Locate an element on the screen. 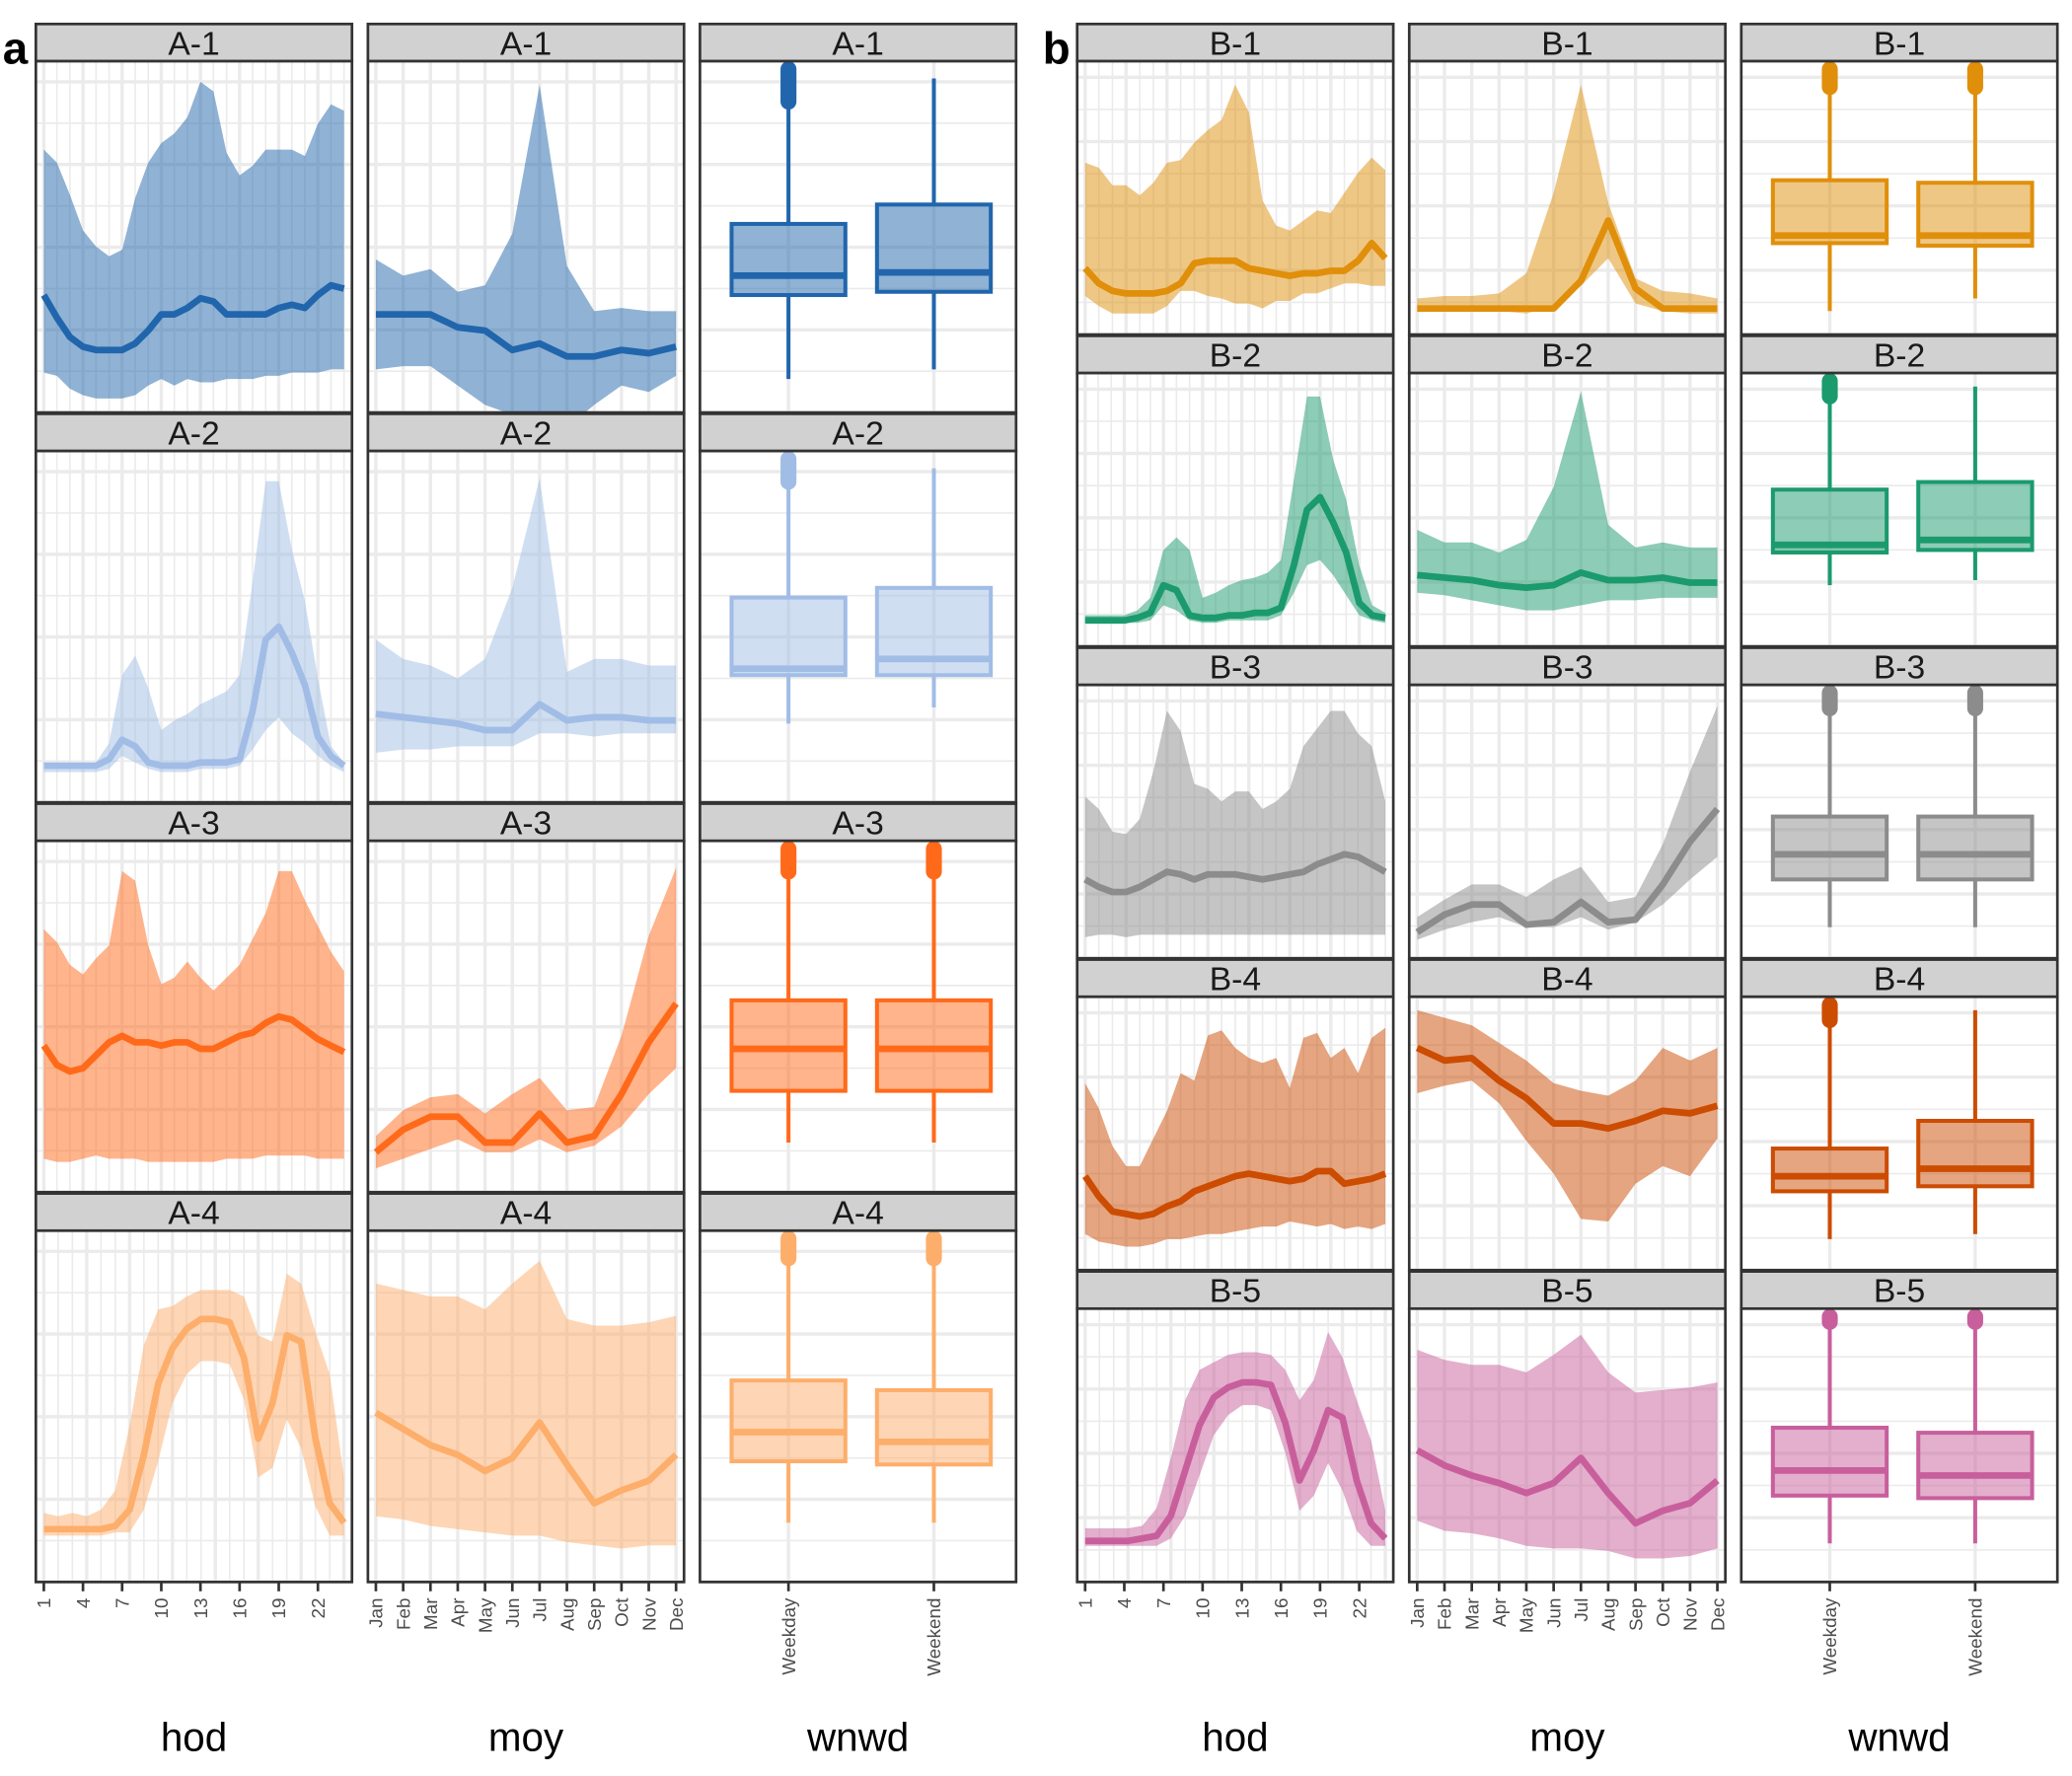  x-tick-label: 10 is located at coordinates (1203, 1609).